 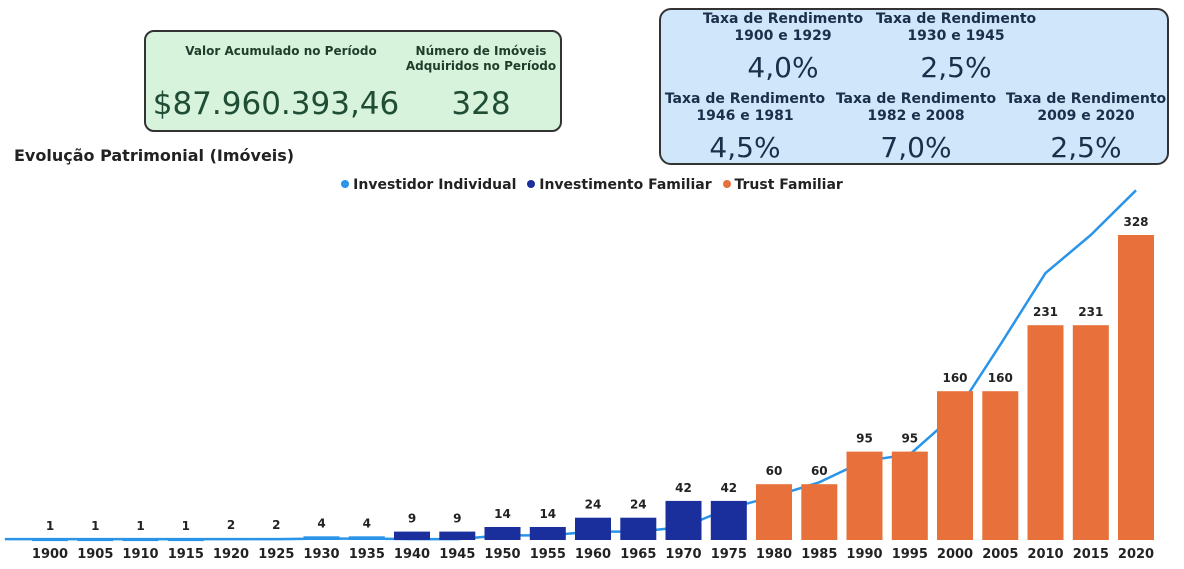 I want to click on x-tick-1910: 1910, so click(x=140, y=554).